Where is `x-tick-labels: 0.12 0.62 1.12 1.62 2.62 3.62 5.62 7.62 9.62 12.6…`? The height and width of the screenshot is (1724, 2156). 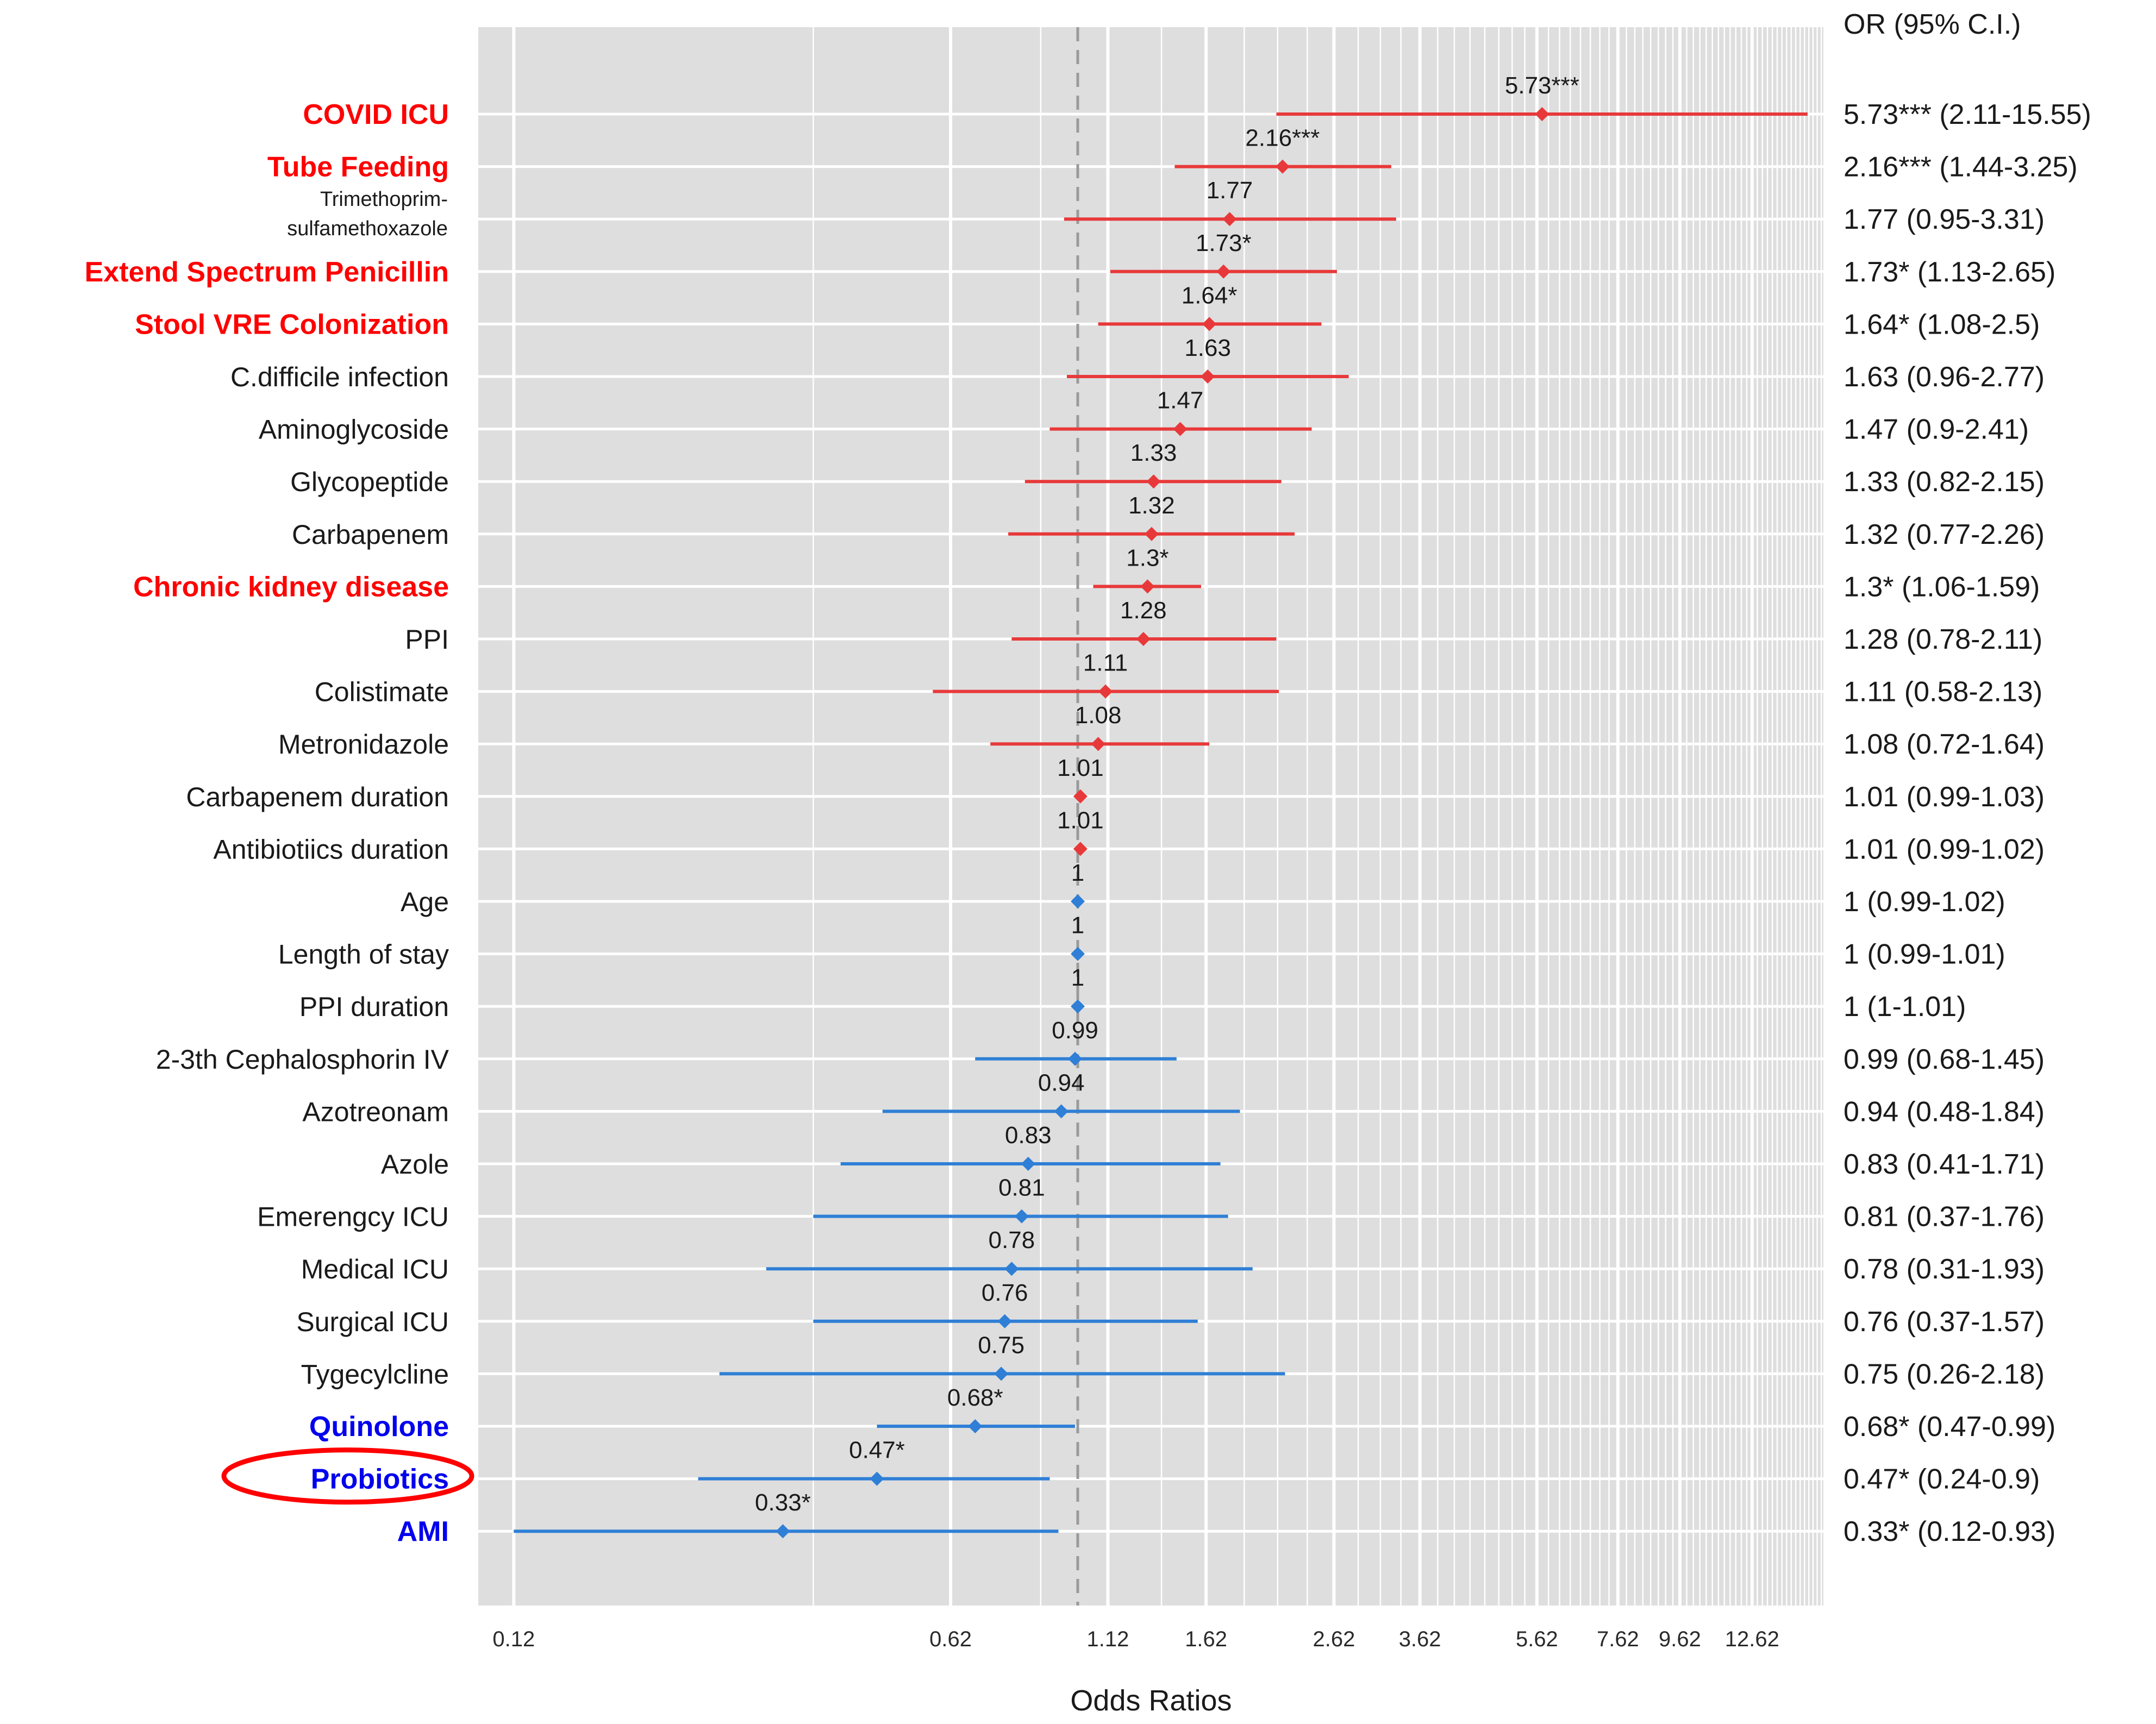 x-tick-labels: 0.12 0.62 1.12 1.62 2.62 3.62 5.62 7.62 9.62 12.6… is located at coordinates (1135, 1639).